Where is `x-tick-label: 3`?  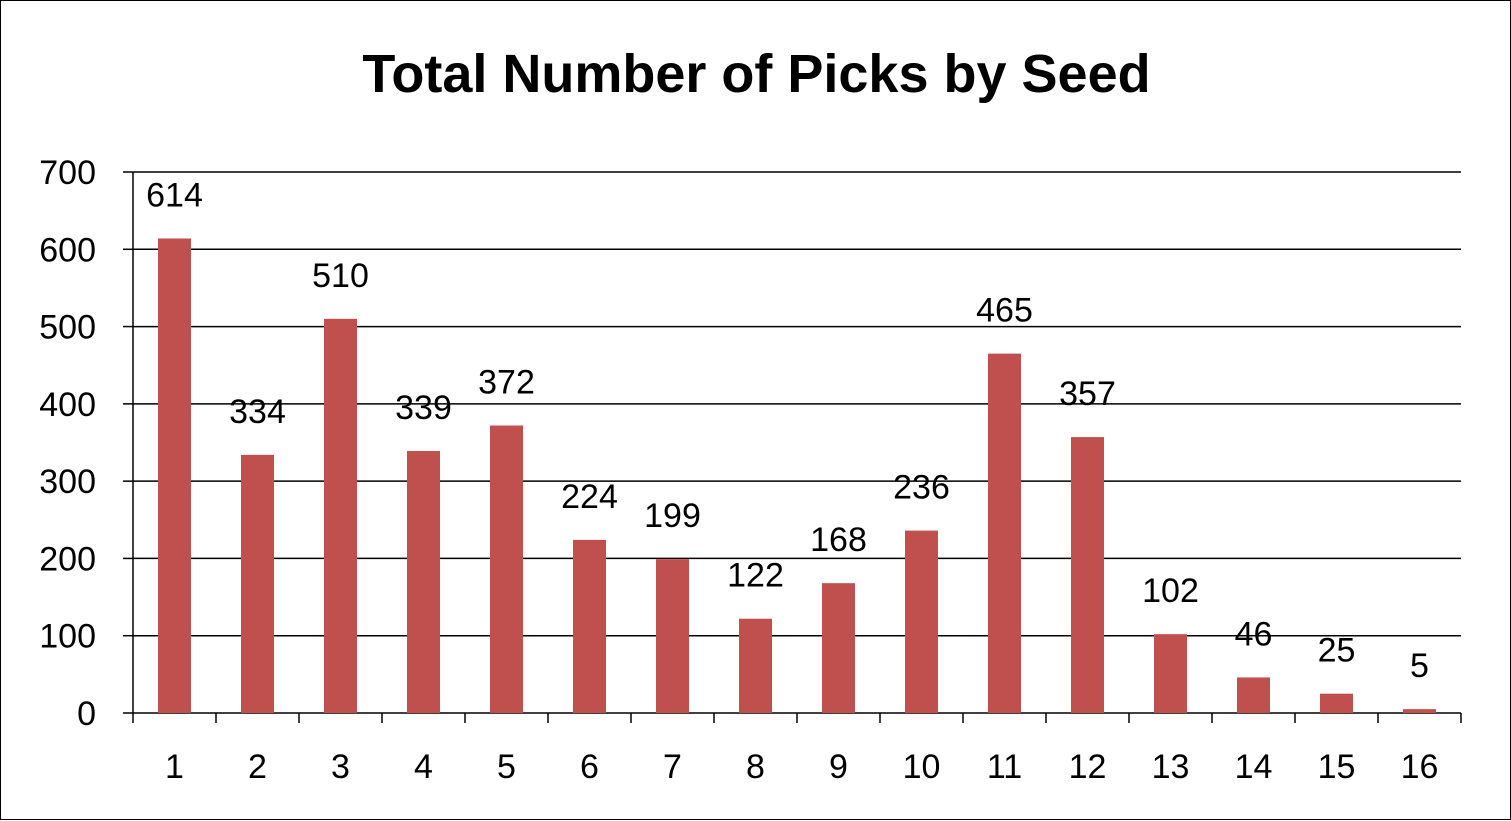
x-tick-label: 3 is located at coordinates (340, 767).